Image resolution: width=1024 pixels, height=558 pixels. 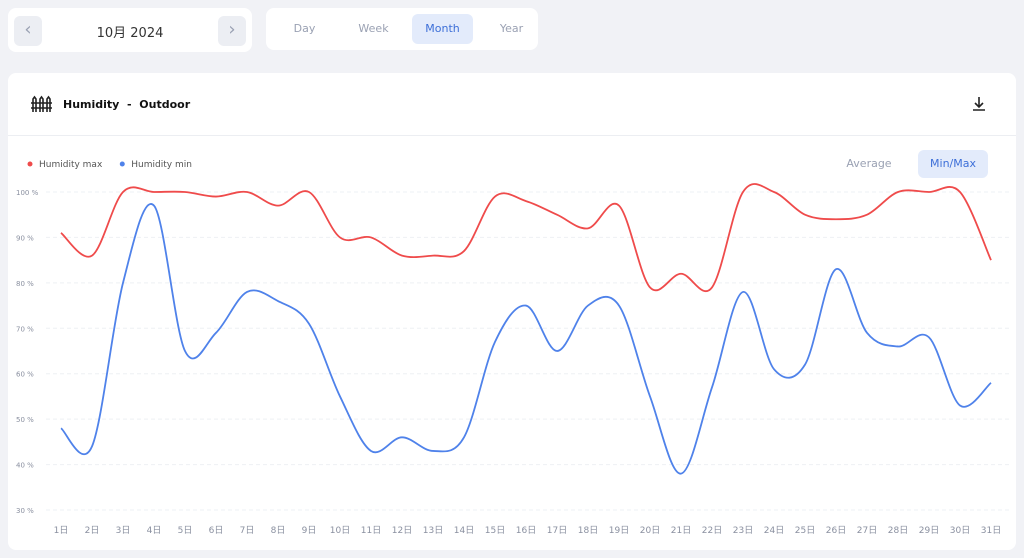 I want to click on month-nav: ‹ 10月 2024 ›, so click(x=130, y=30).